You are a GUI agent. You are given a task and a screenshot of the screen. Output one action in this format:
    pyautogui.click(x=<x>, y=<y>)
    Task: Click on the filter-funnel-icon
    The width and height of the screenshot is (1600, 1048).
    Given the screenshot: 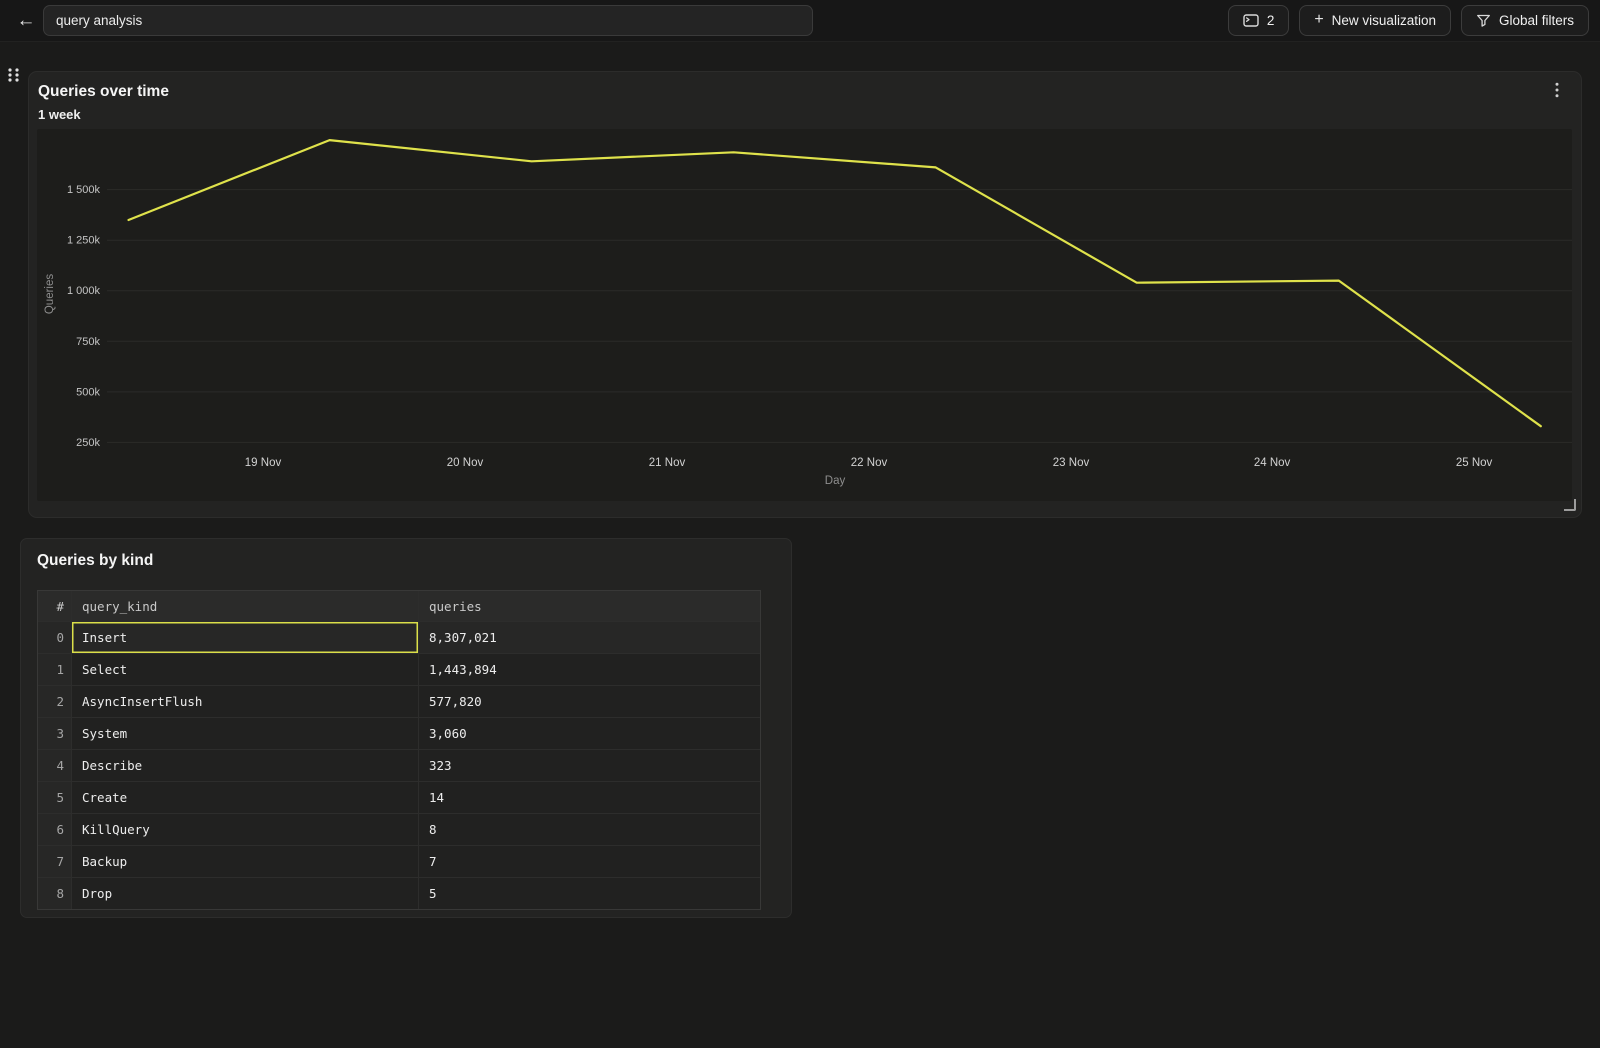 What is the action you would take?
    pyautogui.click(x=1483, y=21)
    